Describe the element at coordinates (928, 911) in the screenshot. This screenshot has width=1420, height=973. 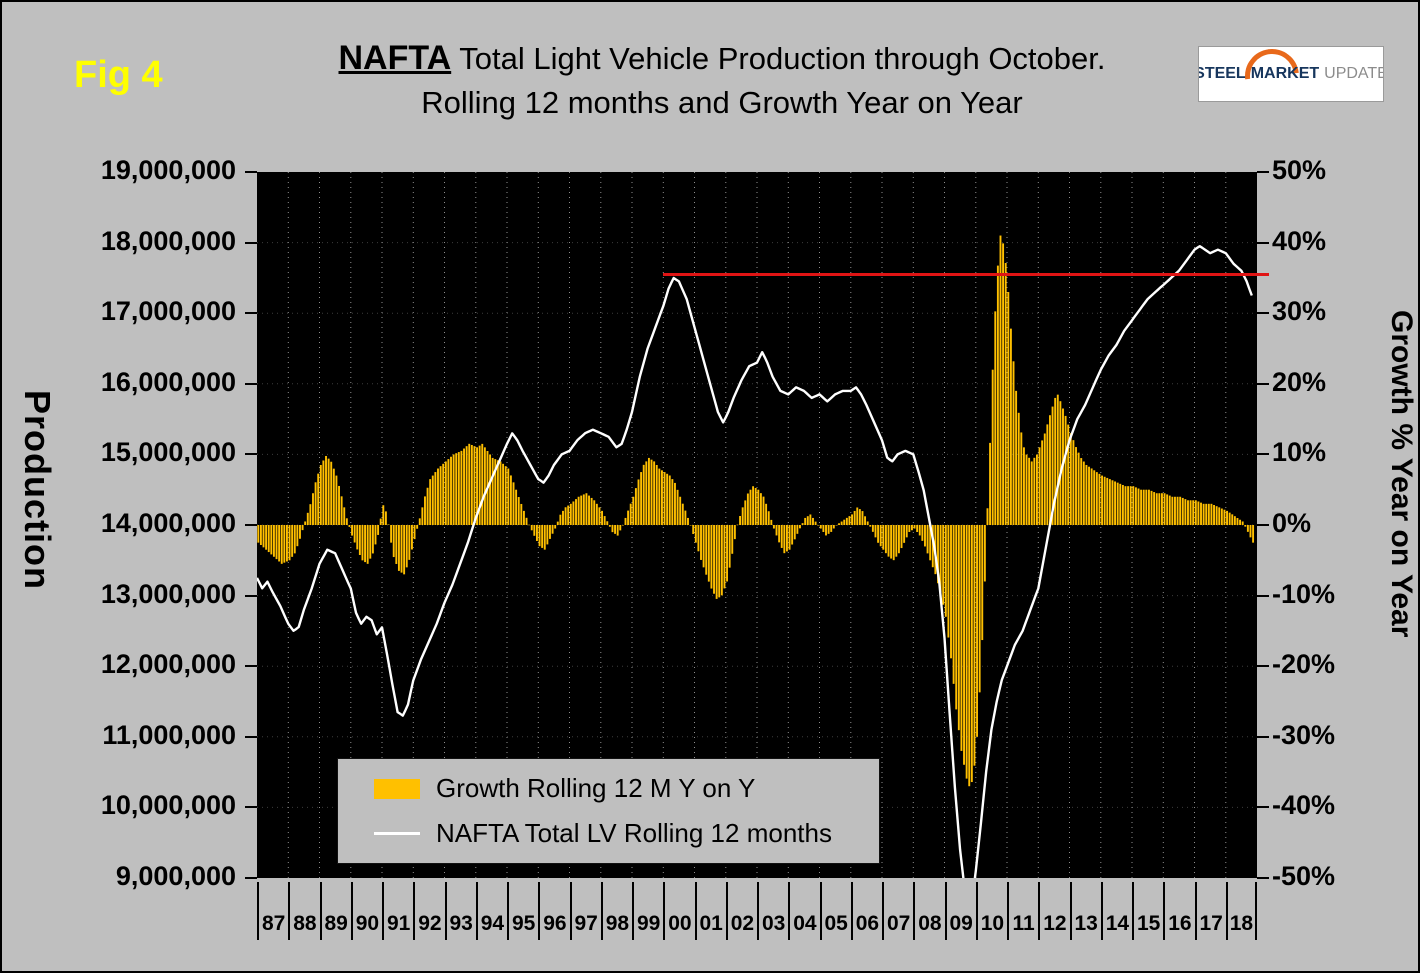
I see `x-tick-label: 08` at that location.